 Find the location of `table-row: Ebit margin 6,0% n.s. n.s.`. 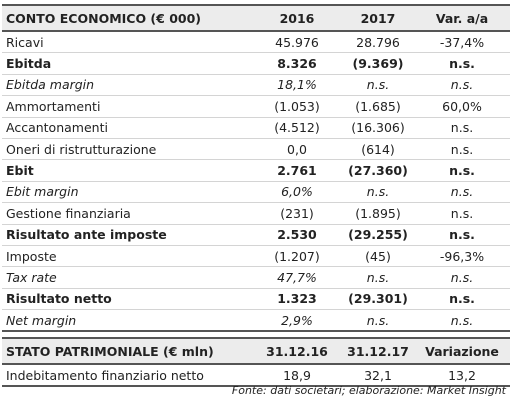

table-row: Ebit margin 6,0% n.s. n.s. is located at coordinates (256, 192).